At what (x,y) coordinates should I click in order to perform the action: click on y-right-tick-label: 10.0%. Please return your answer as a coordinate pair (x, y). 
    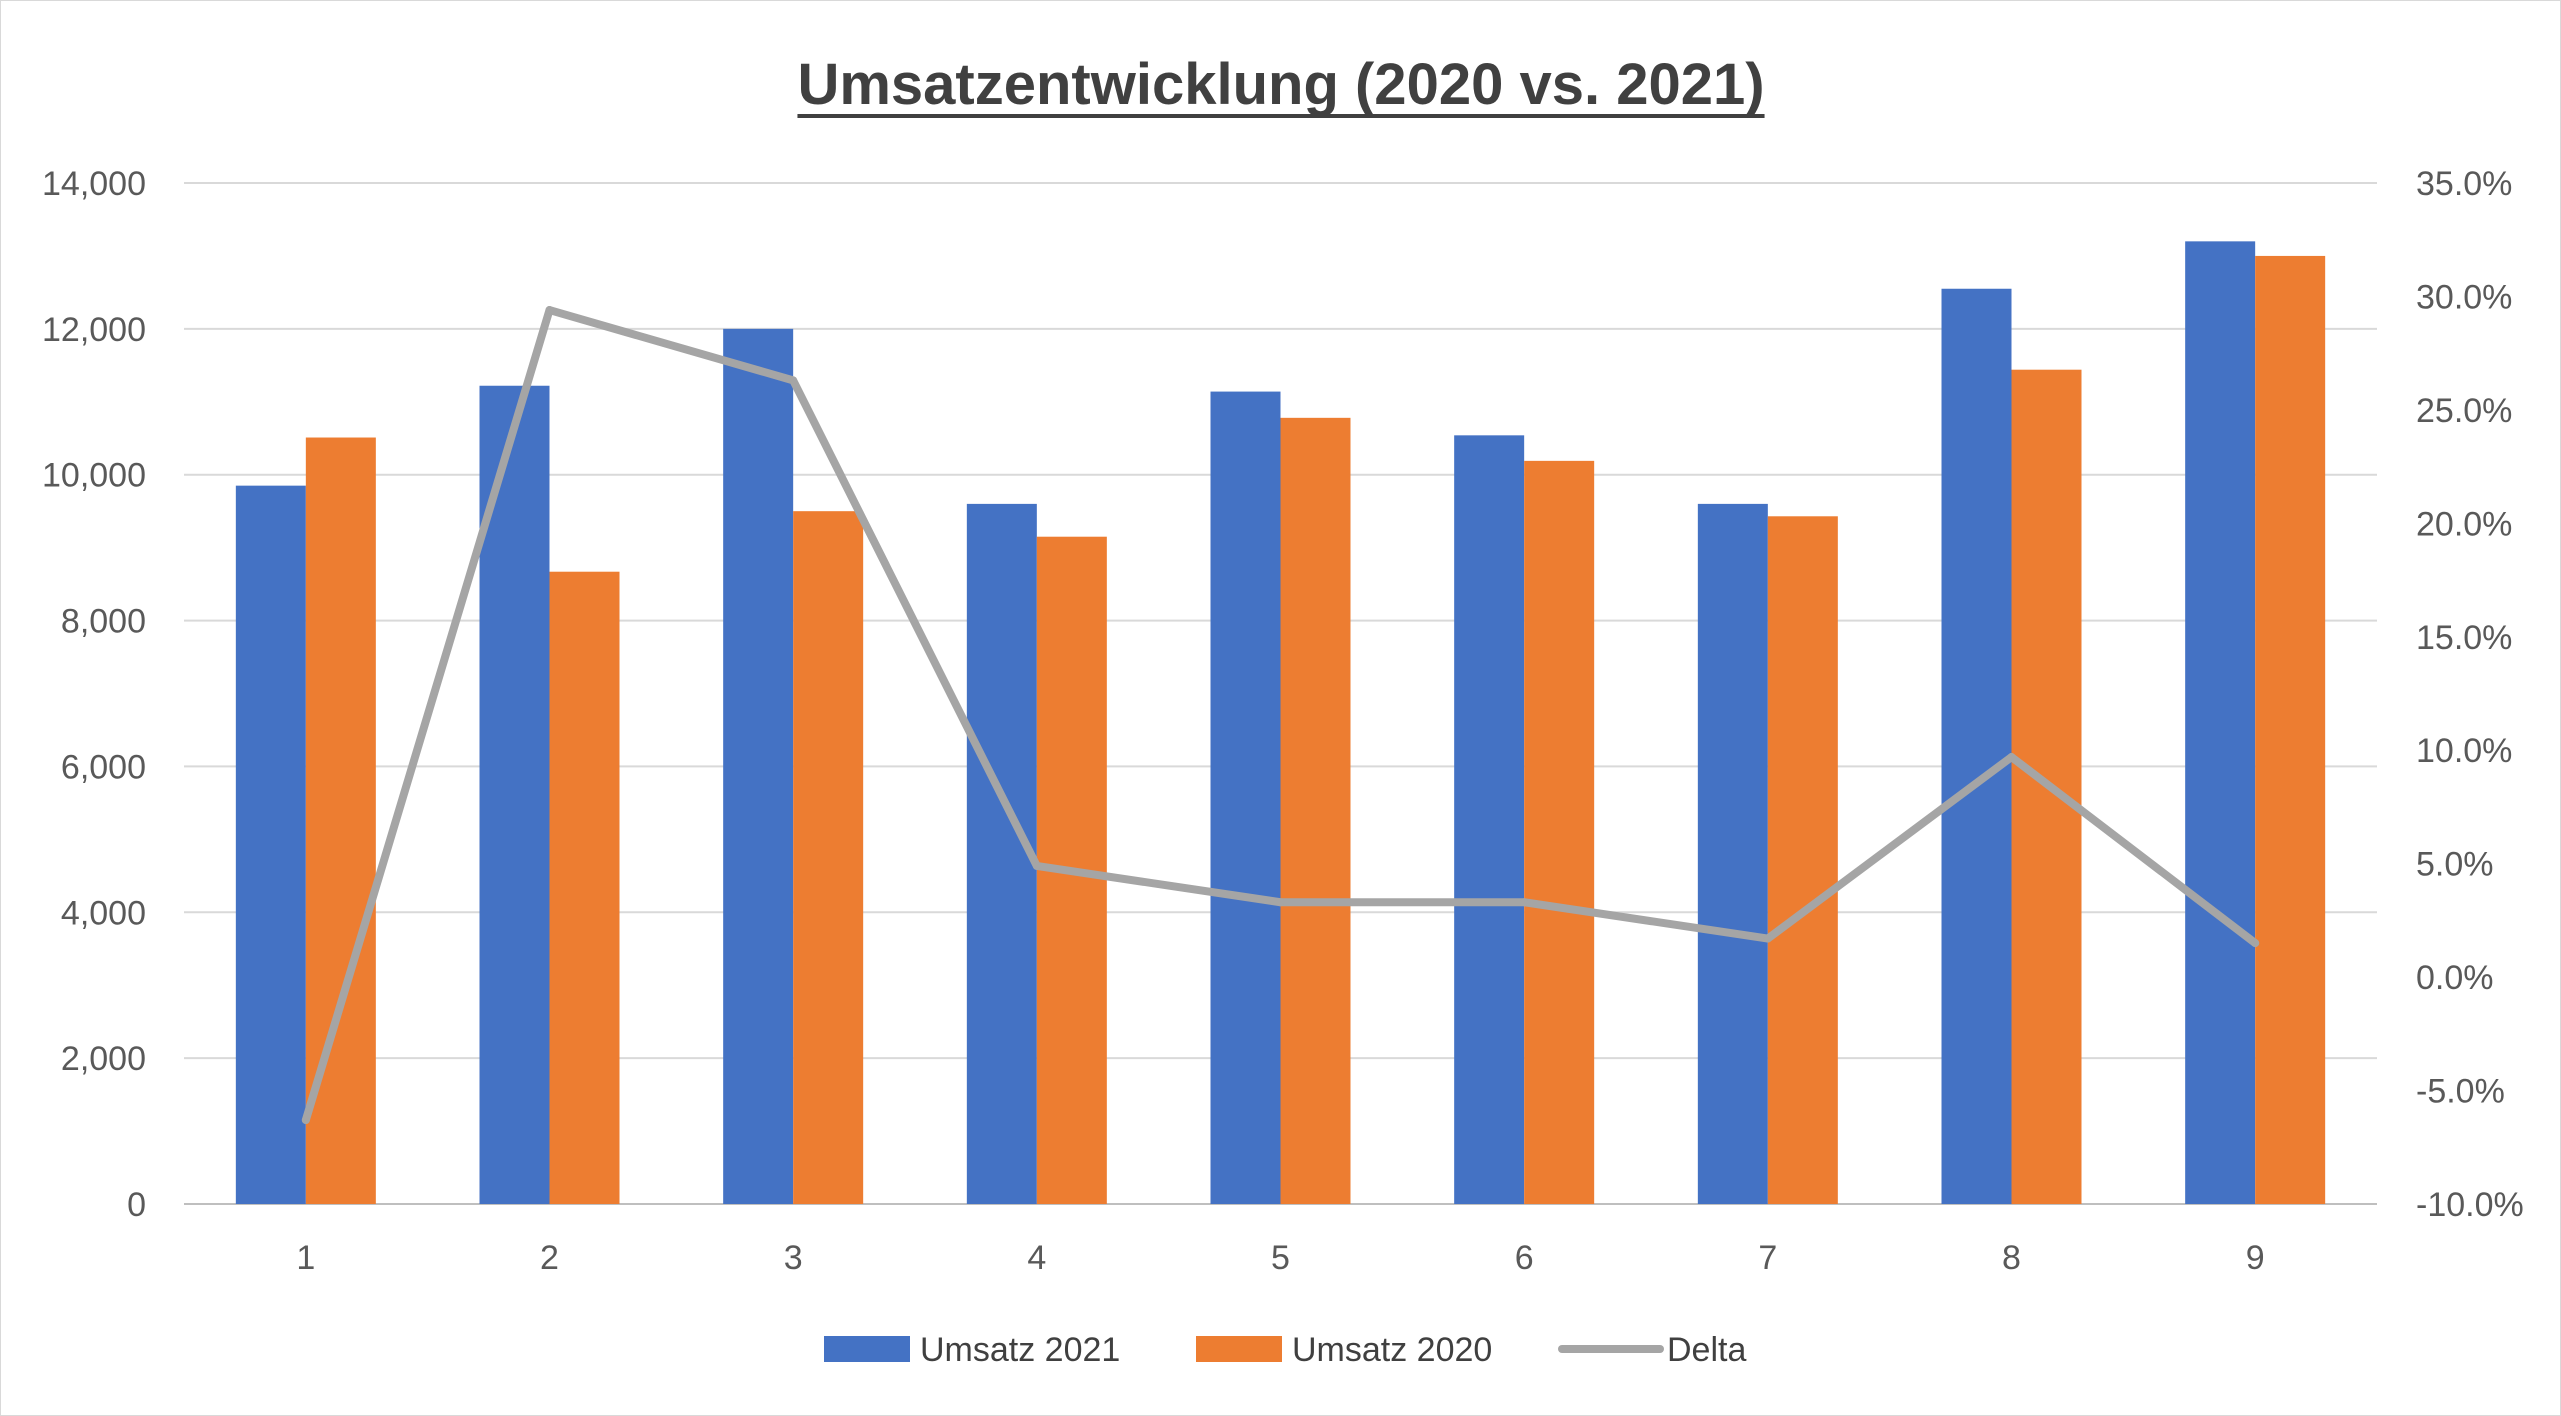
    Looking at the image, I should click on (2464, 751).